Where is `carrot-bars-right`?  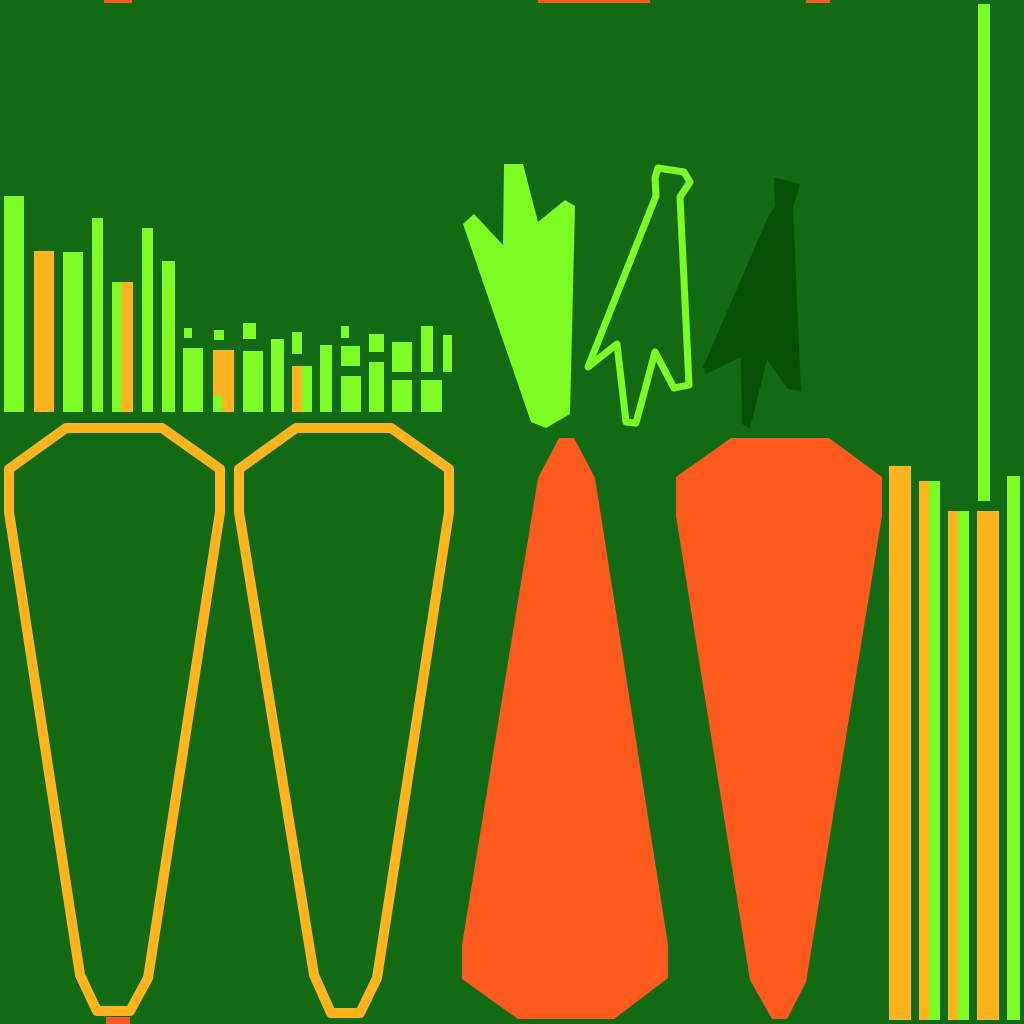 carrot-bars-right is located at coordinates (954, 512).